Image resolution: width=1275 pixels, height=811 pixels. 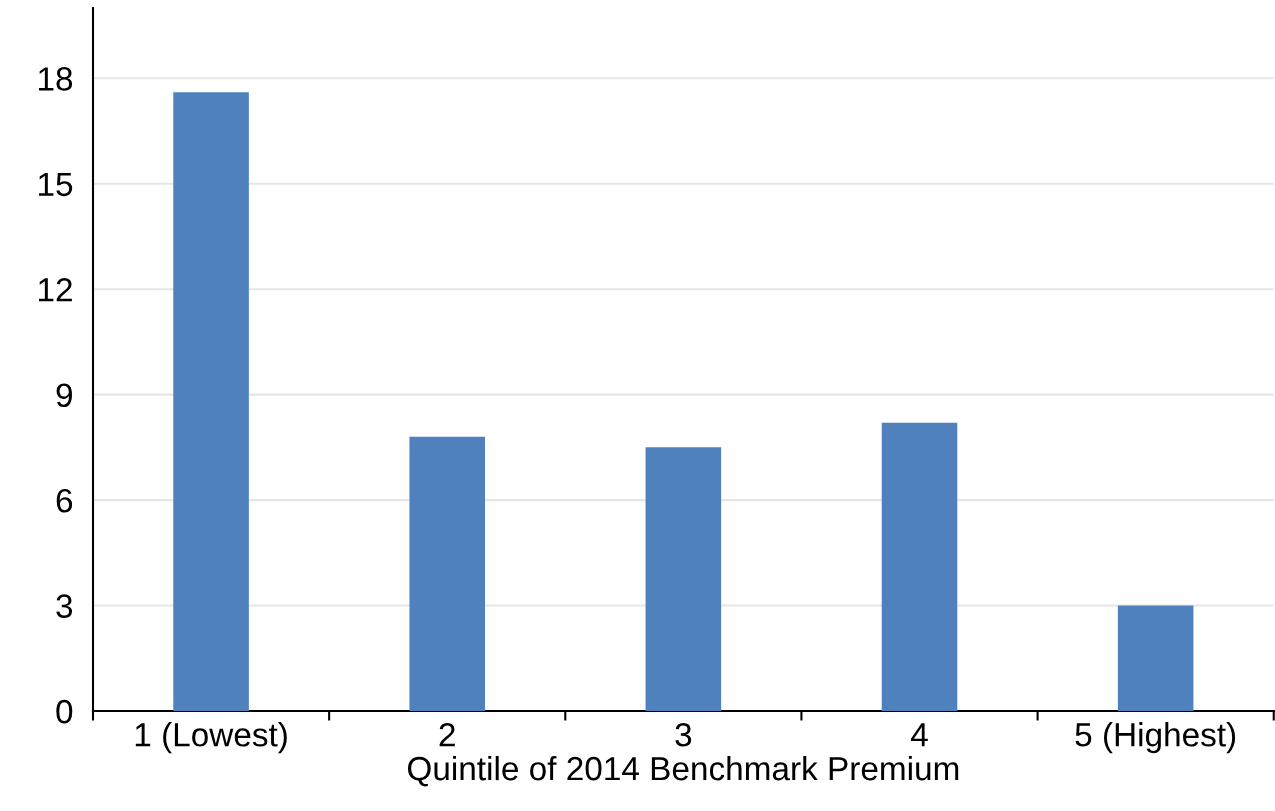 I want to click on x-tick-label: 1 (Lowest), so click(x=211, y=738).